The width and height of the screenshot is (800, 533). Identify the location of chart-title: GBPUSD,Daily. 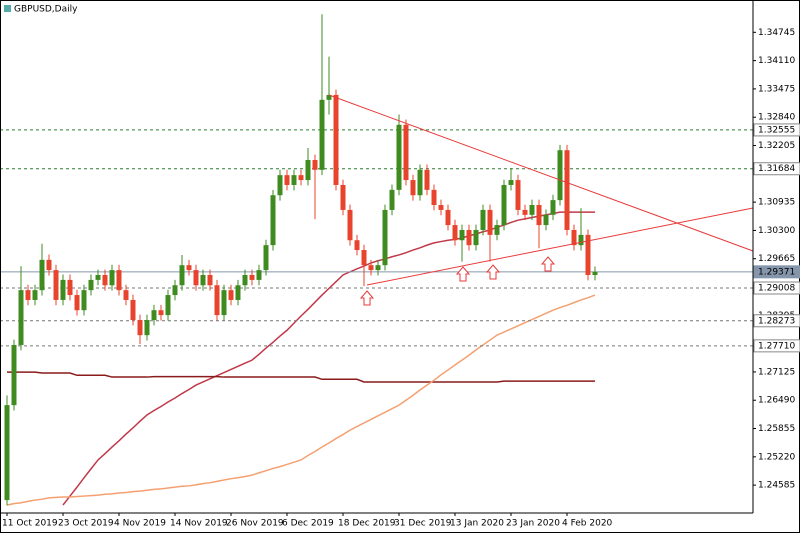
(46, 10).